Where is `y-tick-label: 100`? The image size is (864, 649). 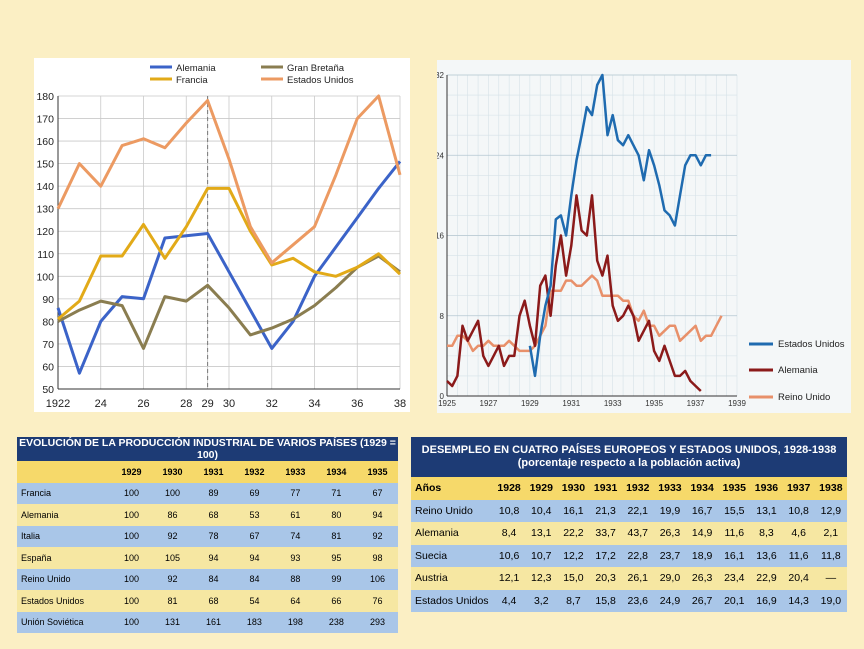 y-tick-label: 100 is located at coordinates (45, 277).